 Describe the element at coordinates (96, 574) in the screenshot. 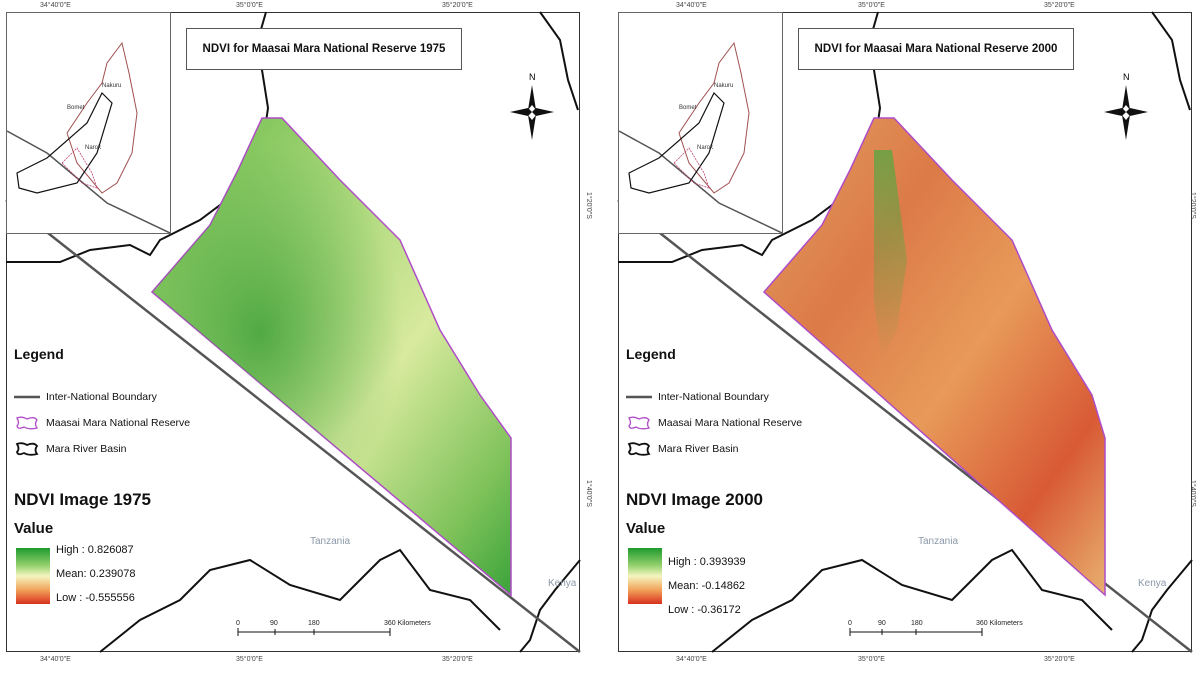

I see `ramp-mean-label: Mean: 0.239078` at that location.